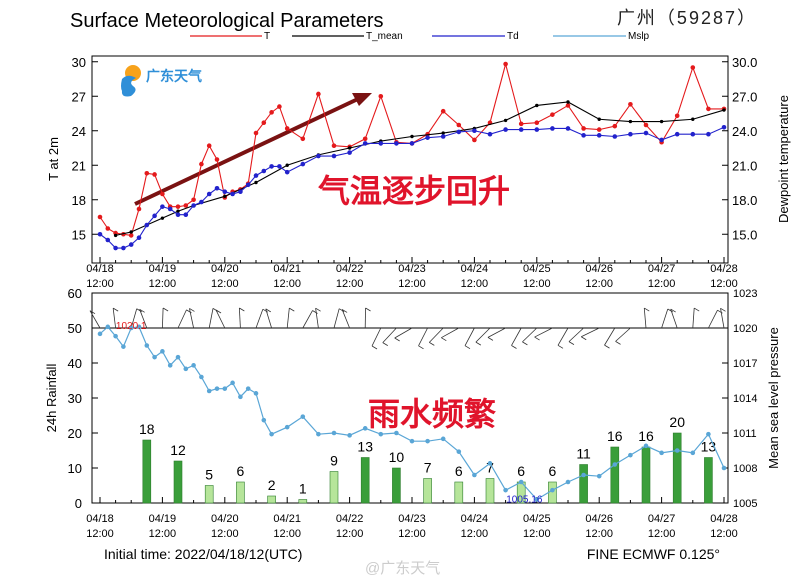 Image resolution: width=804 pixels, height=585 pixels. Describe the element at coordinates (75, 293) in the screenshot. I see `rain-y-tick-label: 60` at that location.